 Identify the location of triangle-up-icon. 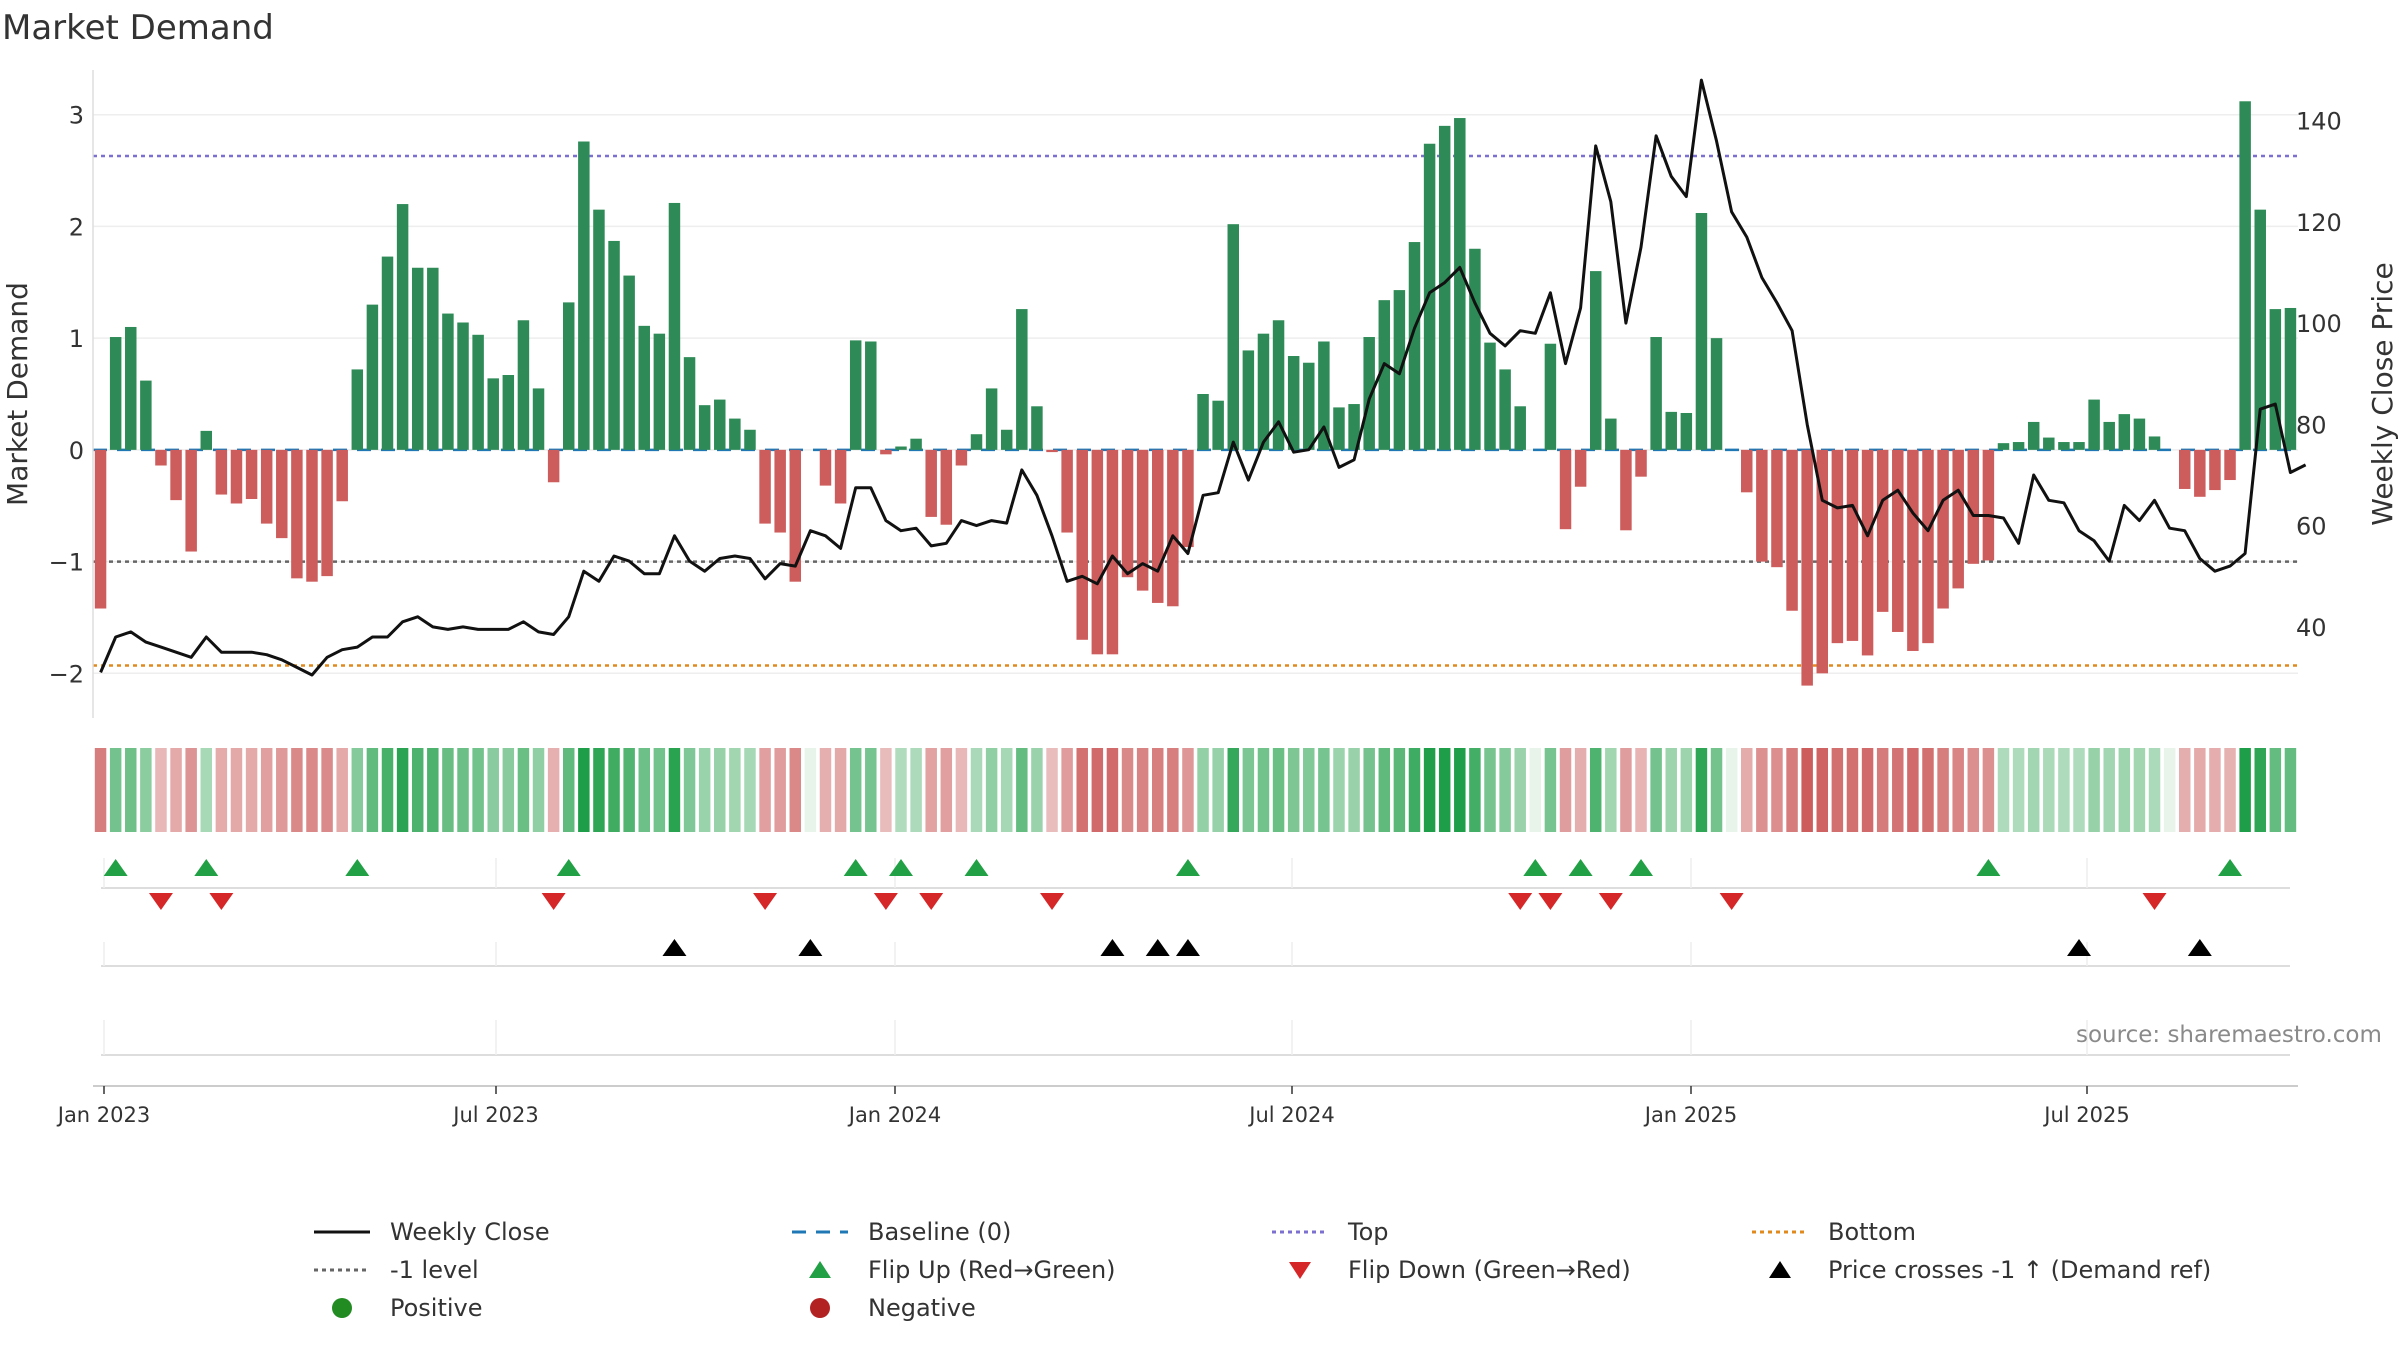
(1780, 1269).